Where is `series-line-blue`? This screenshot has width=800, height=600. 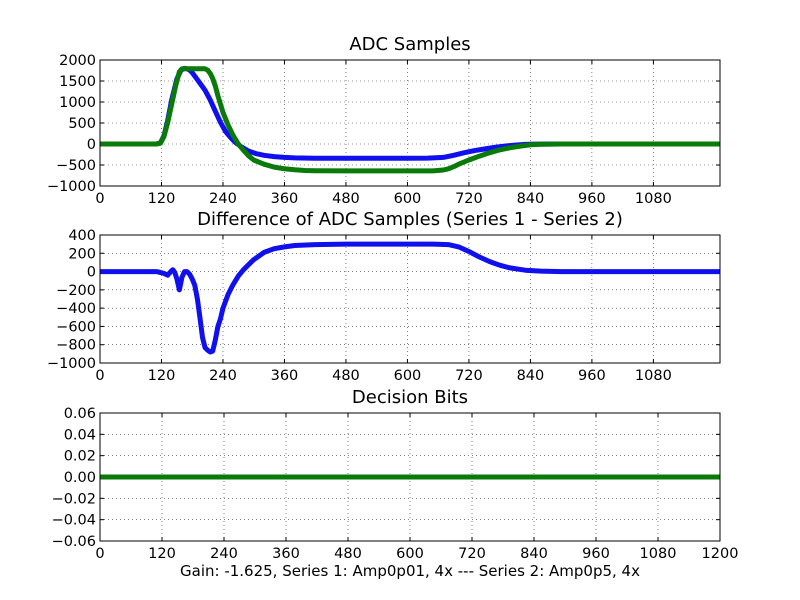
series-line-blue is located at coordinates (410, 298).